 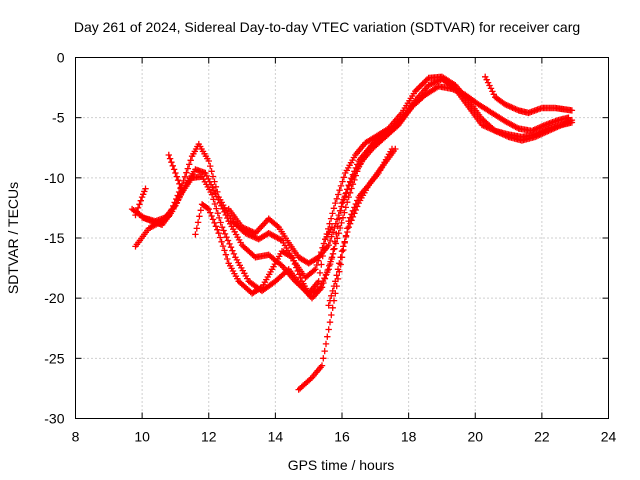 What do you see at coordinates (409, 437) in the screenshot?
I see `x-tick-label: 18` at bounding box center [409, 437].